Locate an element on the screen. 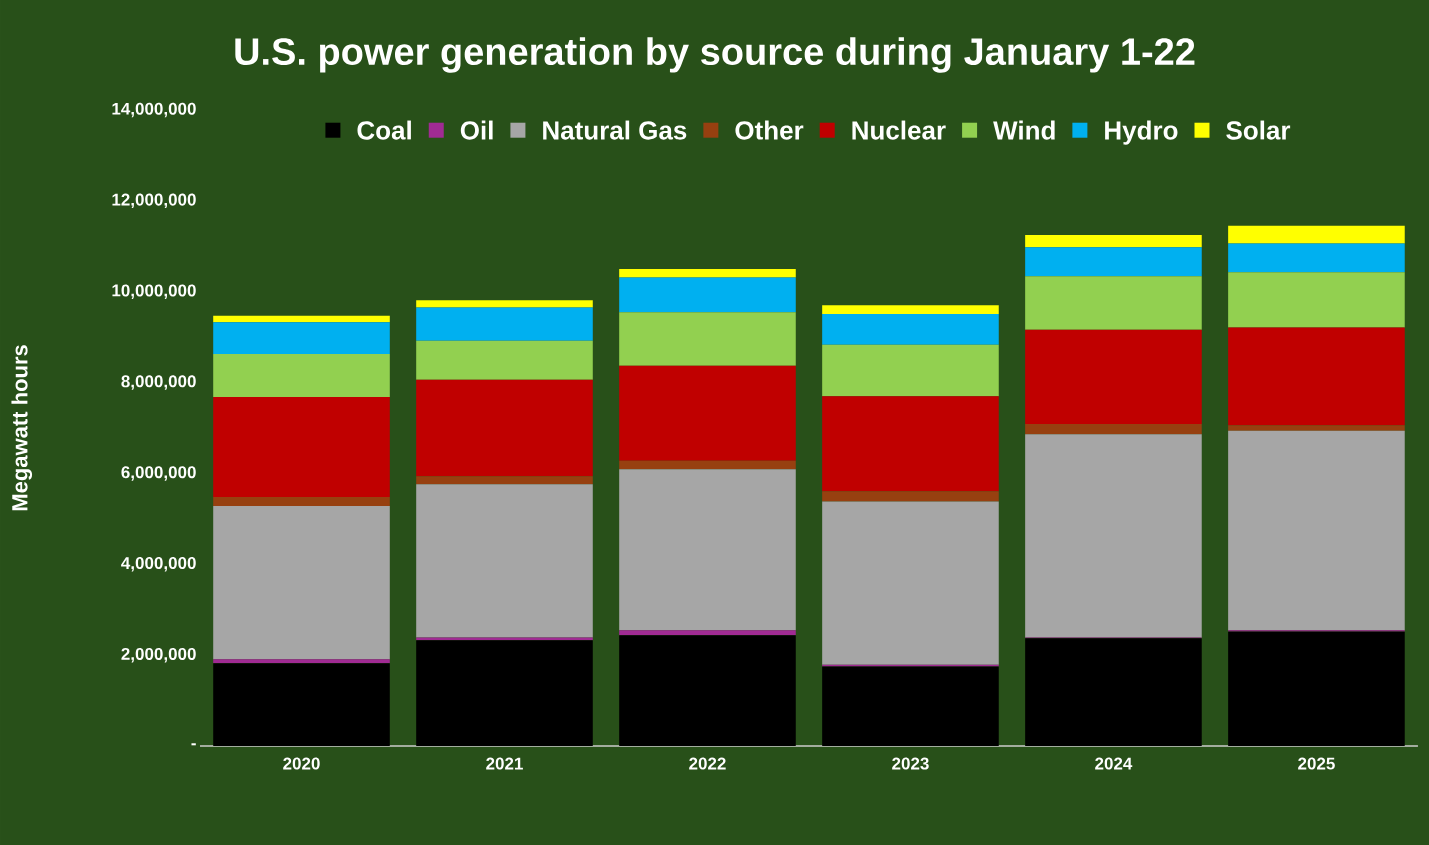 The image size is (1429, 845). legend-label: Oil is located at coordinates (476, 130).